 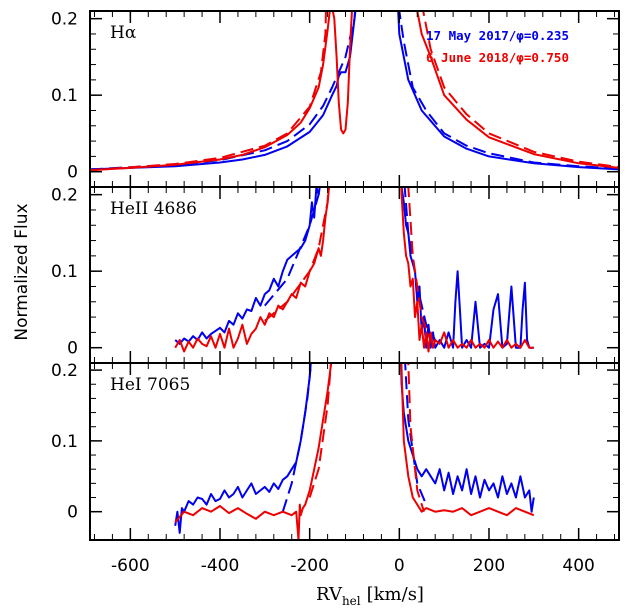 I want to click on x-axis-label-subscript: hel, so click(x=351, y=601).